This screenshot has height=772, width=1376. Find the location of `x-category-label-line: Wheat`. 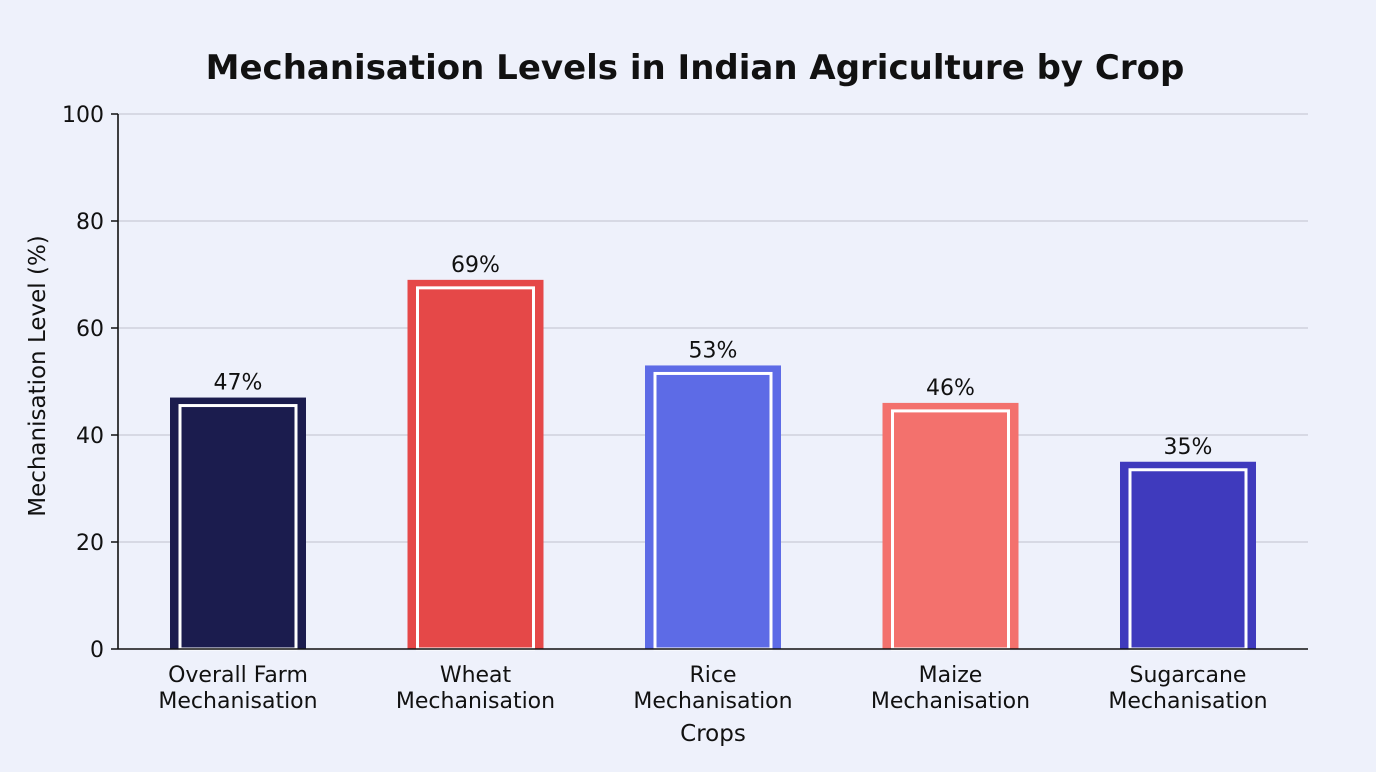

x-category-label-line: Wheat is located at coordinates (476, 675).